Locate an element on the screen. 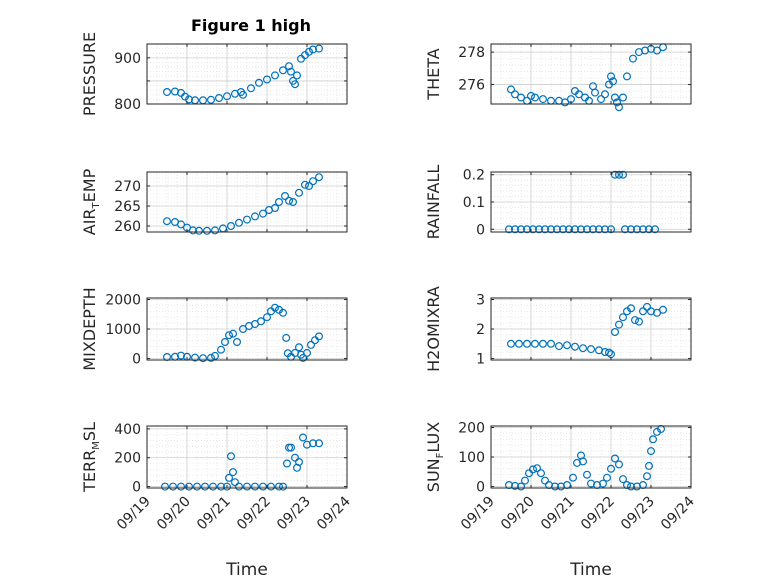  x-tick-label: 09/20 is located at coordinates (518, 514).